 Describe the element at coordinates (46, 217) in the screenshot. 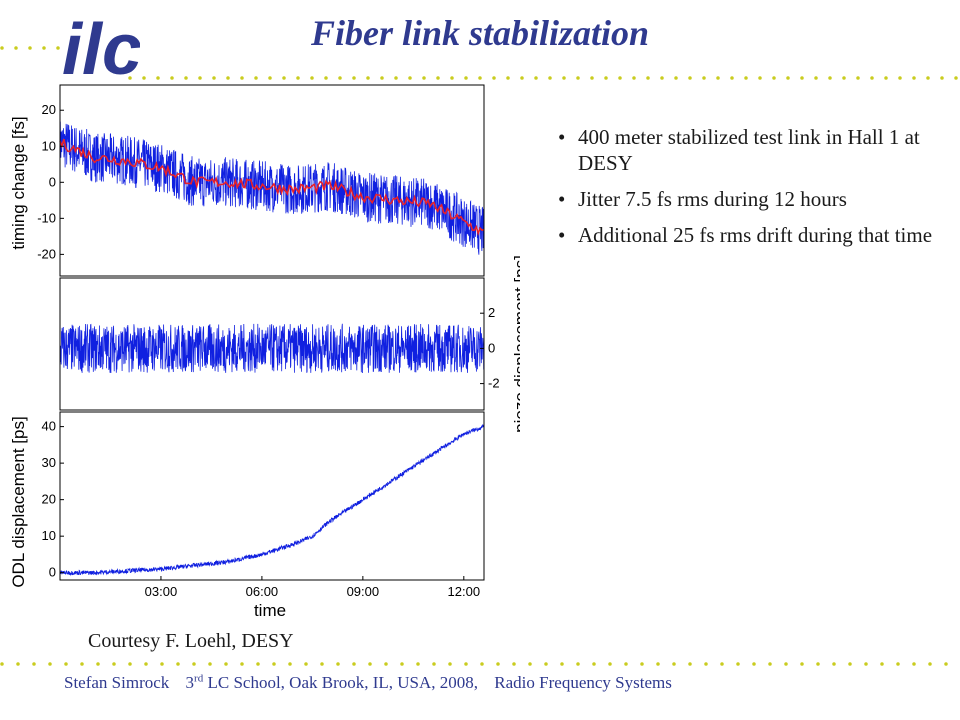

I see `y-tick-label: -10` at that location.